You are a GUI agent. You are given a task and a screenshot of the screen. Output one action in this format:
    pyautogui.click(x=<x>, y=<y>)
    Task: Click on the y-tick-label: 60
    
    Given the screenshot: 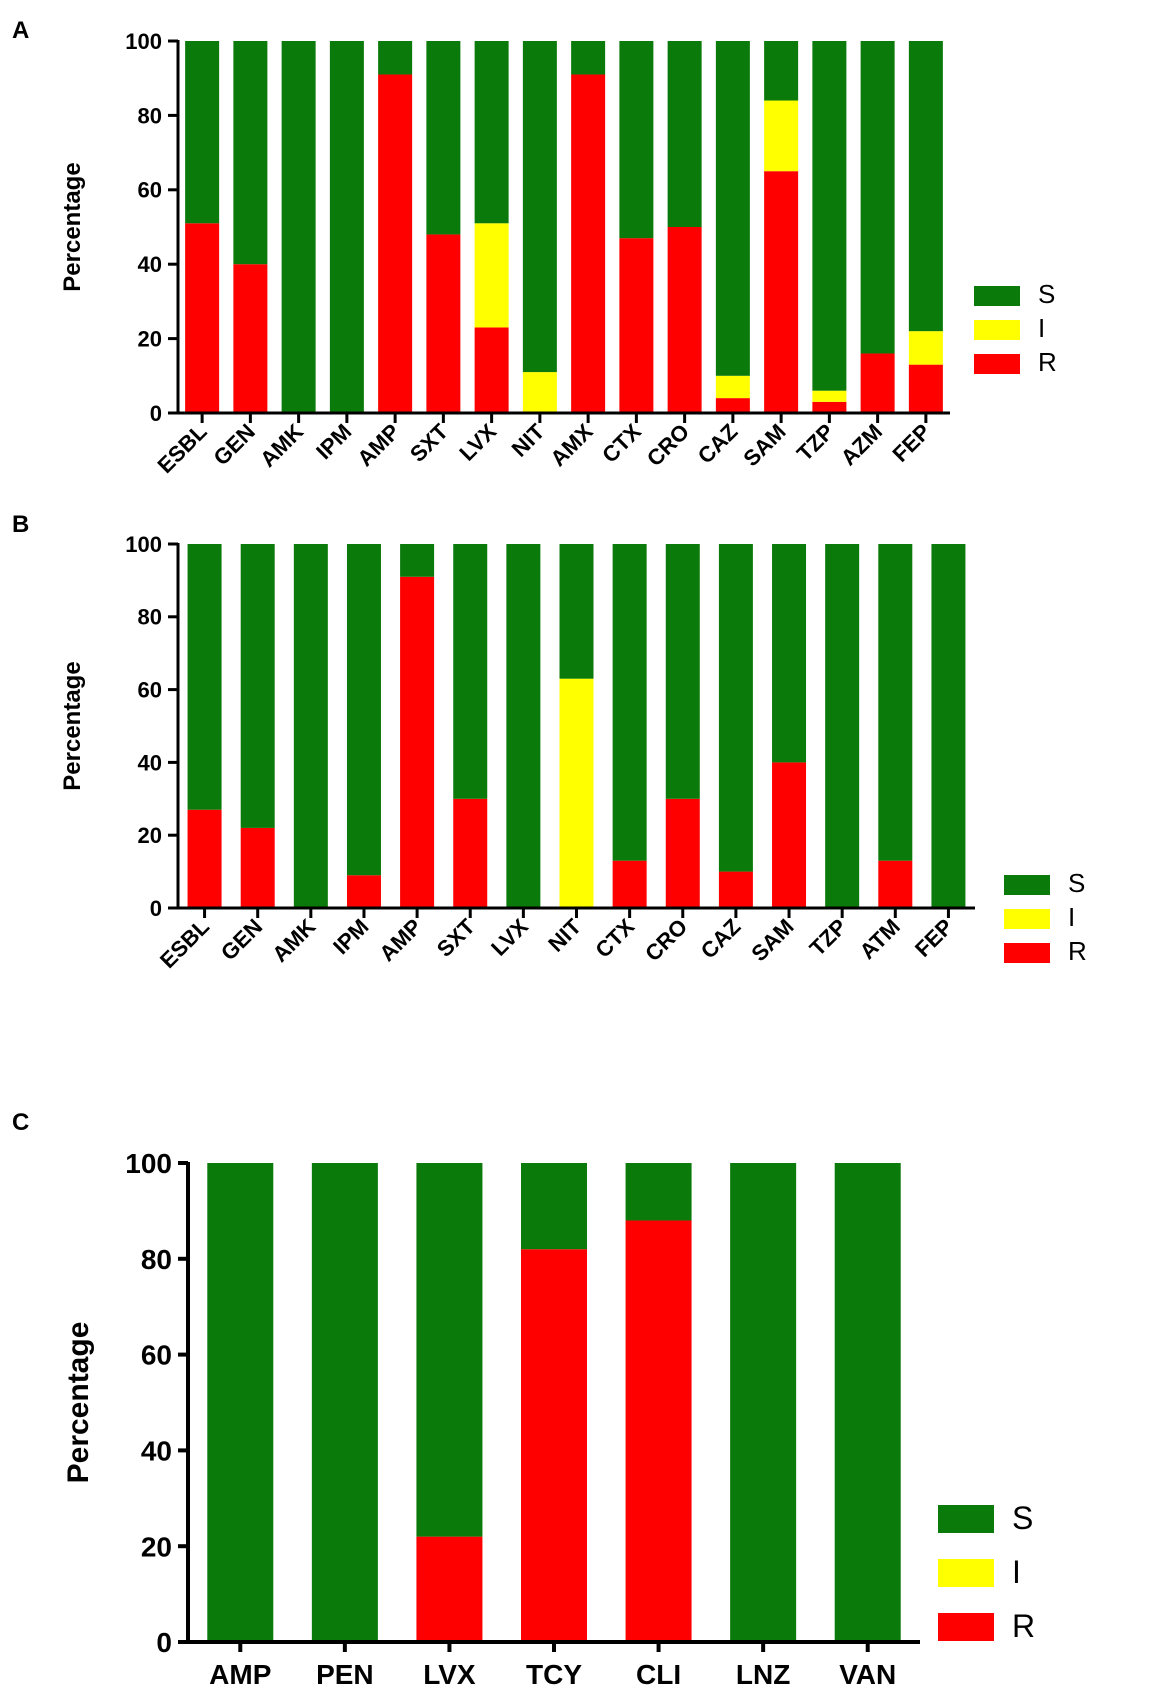 What is the action you would take?
    pyautogui.click(x=150, y=690)
    